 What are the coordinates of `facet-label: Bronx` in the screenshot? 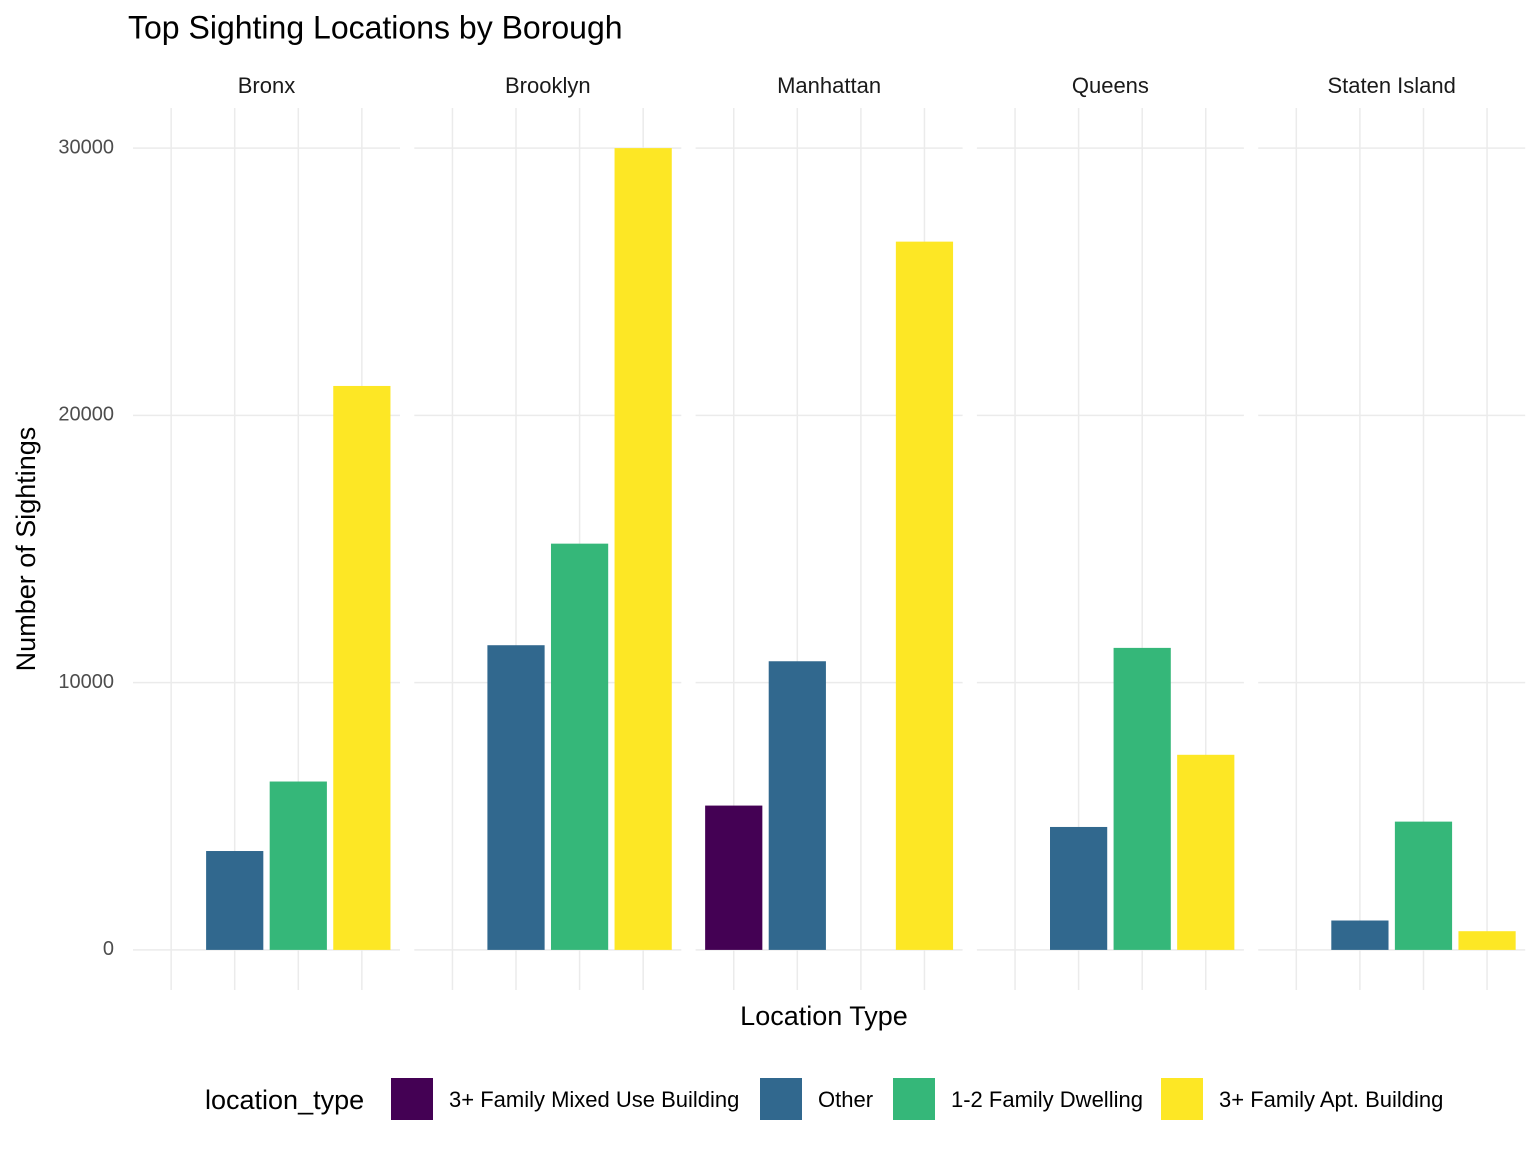 It's located at (266, 85).